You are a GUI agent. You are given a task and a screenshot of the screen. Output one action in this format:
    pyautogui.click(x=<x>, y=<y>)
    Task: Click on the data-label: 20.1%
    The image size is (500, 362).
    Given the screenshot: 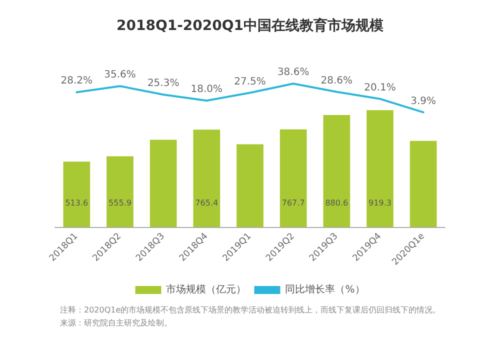 What is the action you would take?
    pyautogui.click(x=380, y=88)
    